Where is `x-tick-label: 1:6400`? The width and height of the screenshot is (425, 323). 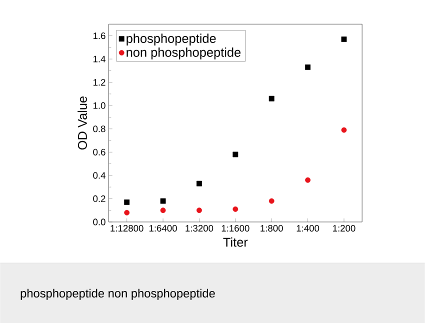 x-tick-label: 1:6400 is located at coordinates (163, 228).